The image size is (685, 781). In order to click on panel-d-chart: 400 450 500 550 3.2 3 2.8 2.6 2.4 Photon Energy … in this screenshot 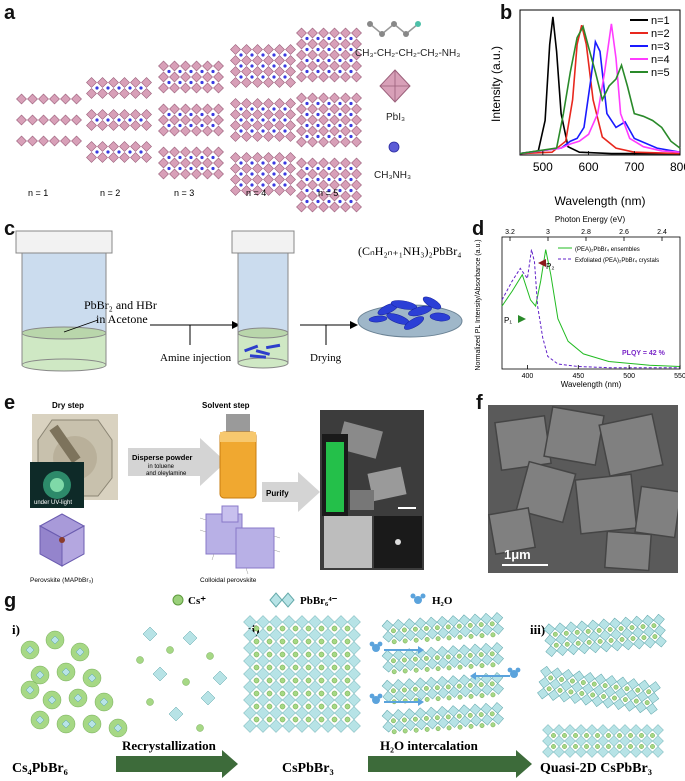, I will do `click(580, 302)`.